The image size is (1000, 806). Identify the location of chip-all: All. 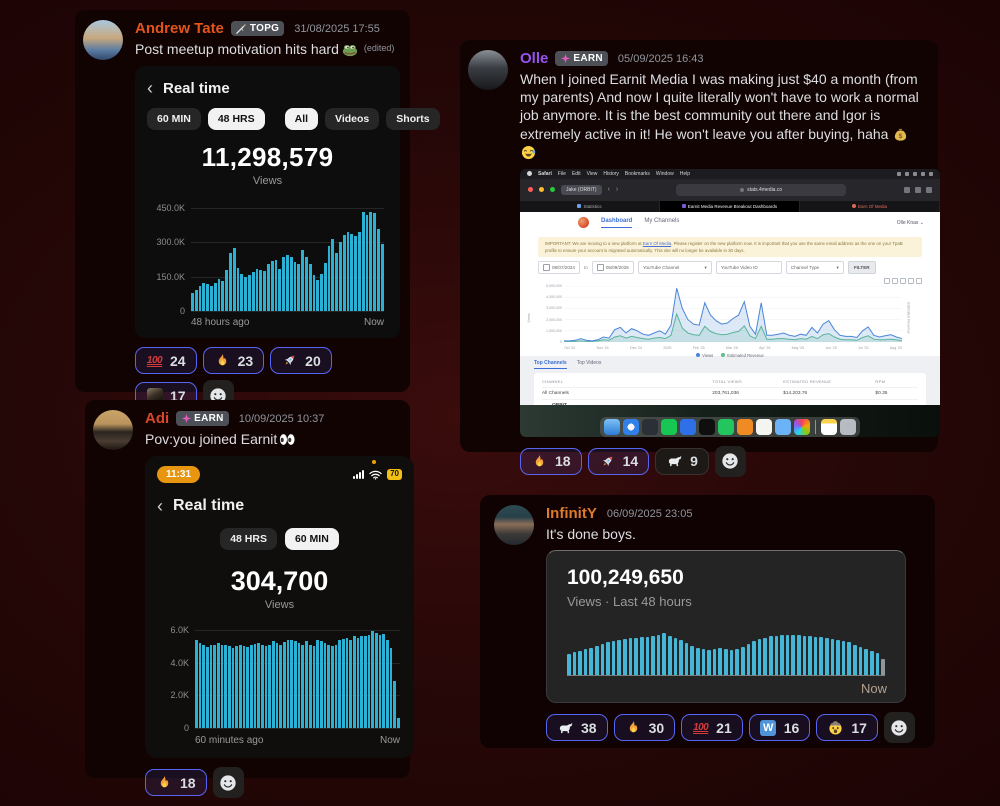
(301, 119).